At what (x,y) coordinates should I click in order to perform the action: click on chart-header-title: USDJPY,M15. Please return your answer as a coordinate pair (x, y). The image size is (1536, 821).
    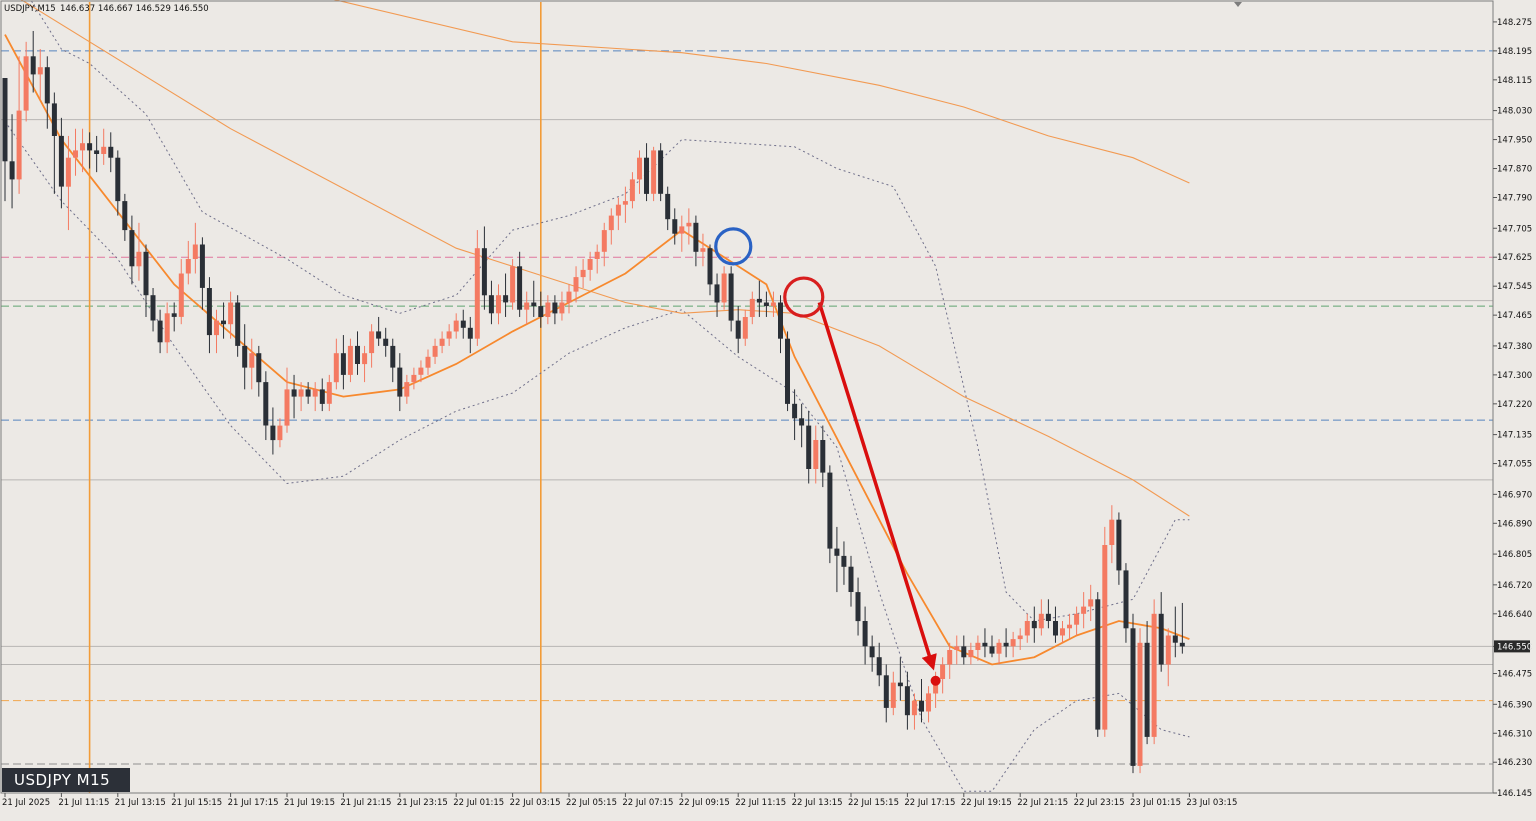
    Looking at the image, I should click on (30, 9).